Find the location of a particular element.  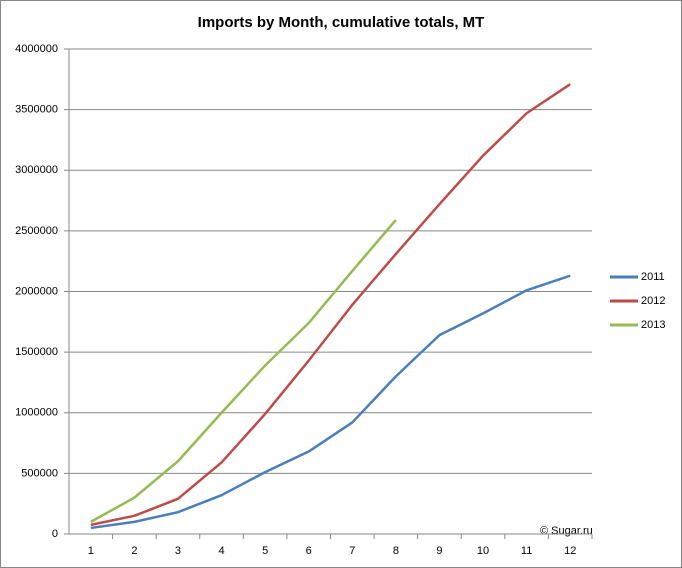

annotation: © Sugar.ru is located at coordinates (566, 531).